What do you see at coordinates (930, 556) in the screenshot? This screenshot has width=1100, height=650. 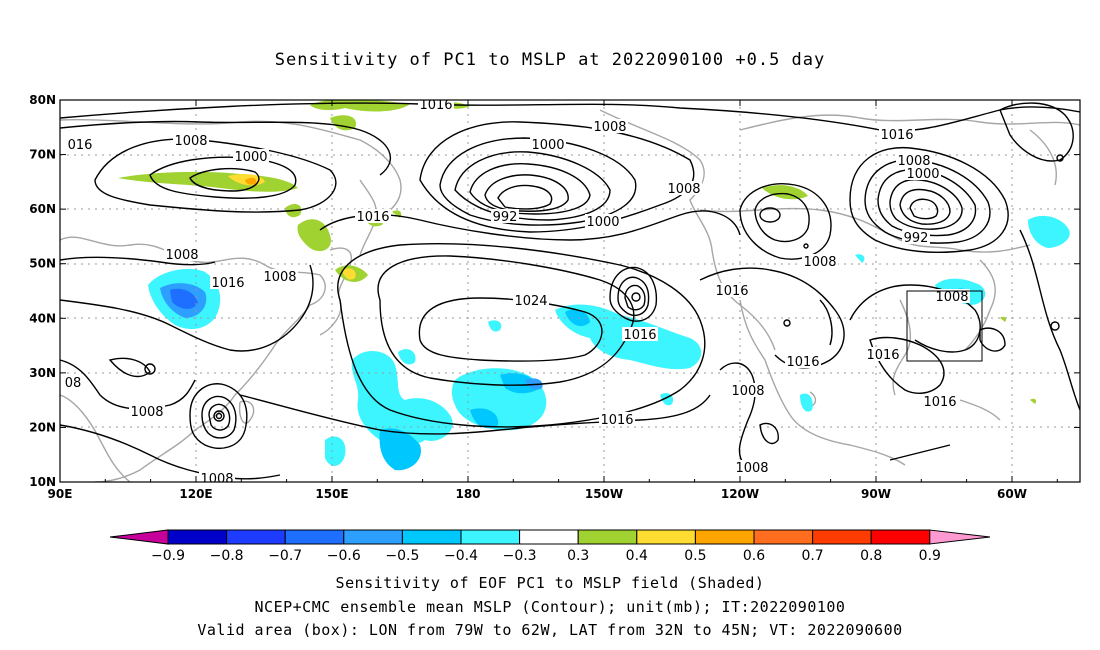 I see `colorbar-label: 0.9` at bounding box center [930, 556].